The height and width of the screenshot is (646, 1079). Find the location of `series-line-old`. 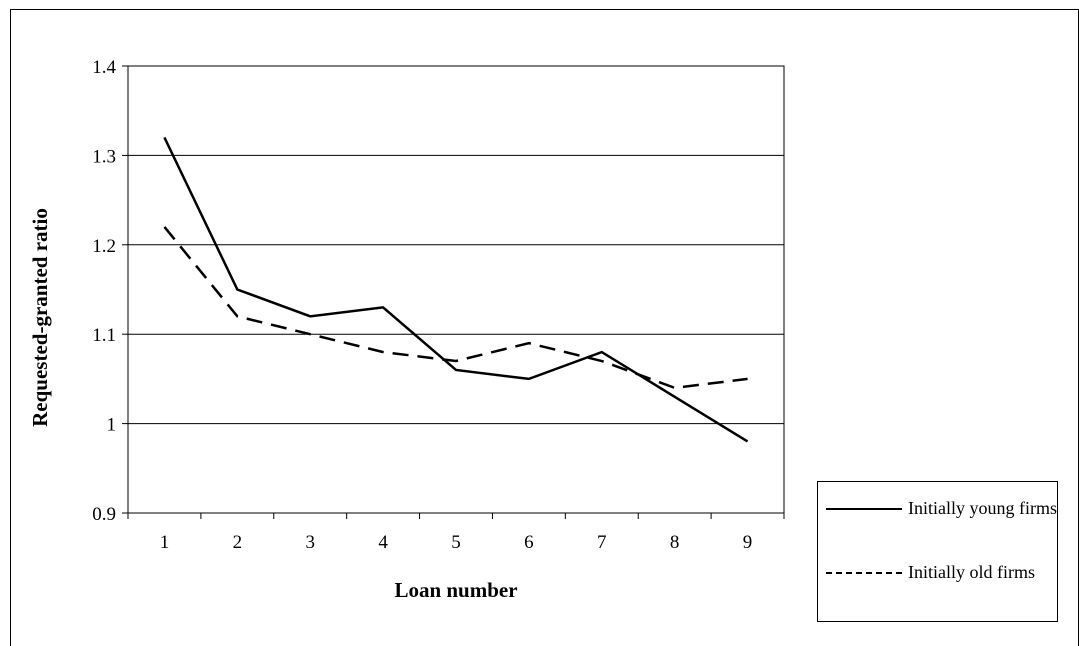

series-line-old is located at coordinates (455, 308).